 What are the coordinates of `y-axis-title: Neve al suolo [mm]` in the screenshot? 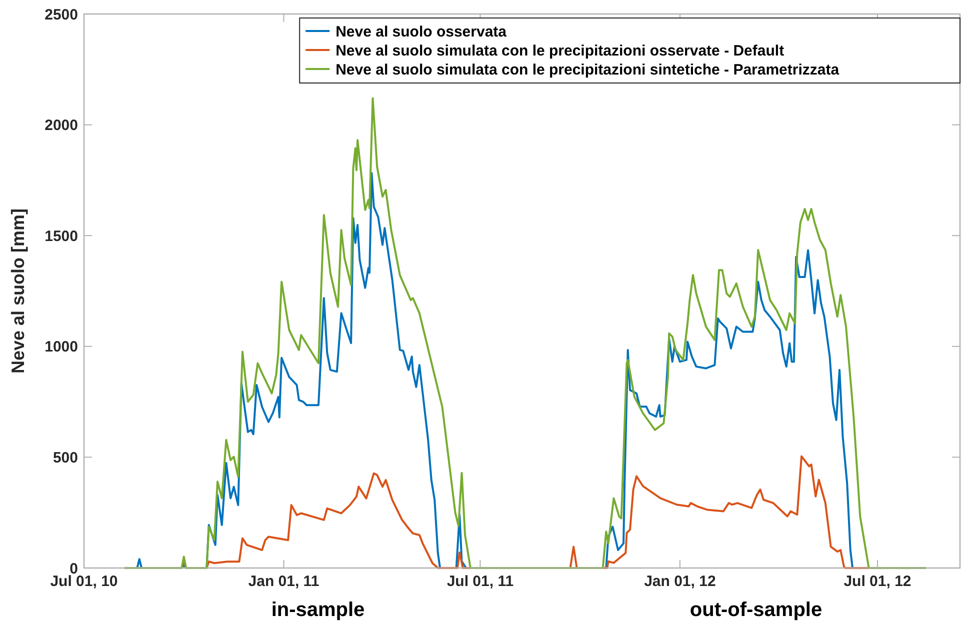 It's located at (18, 291).